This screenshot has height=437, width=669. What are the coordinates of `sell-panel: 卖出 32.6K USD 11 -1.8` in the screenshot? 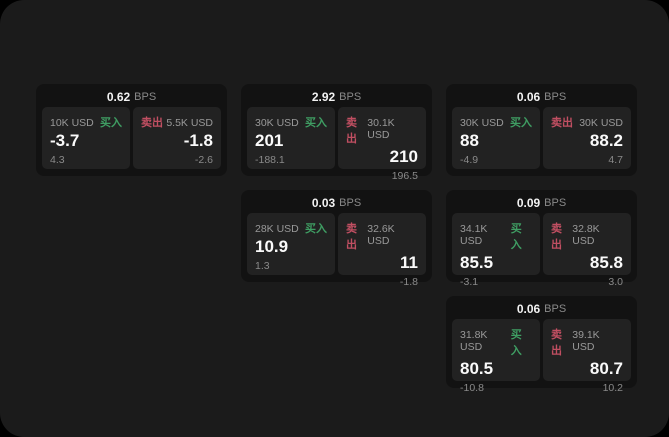 It's located at (382, 250).